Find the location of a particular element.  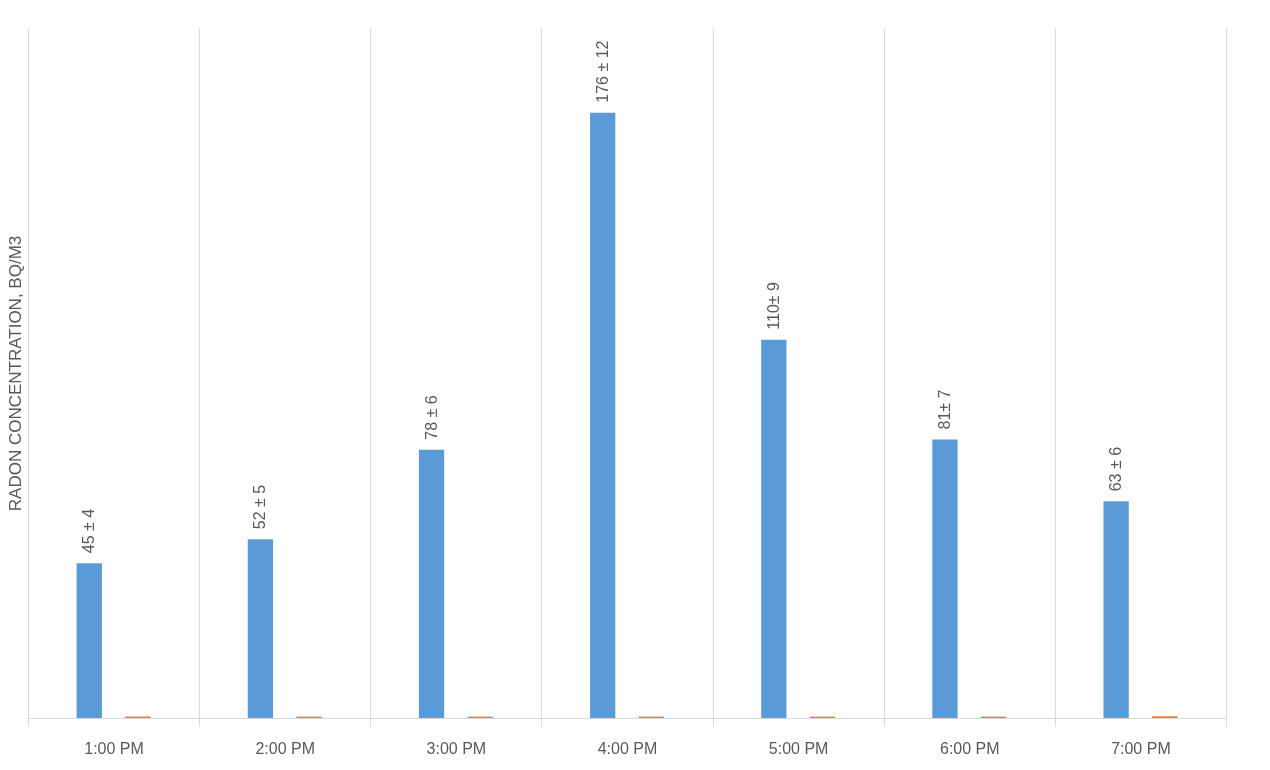

data-label: 45 ± 4 is located at coordinates (89, 531).